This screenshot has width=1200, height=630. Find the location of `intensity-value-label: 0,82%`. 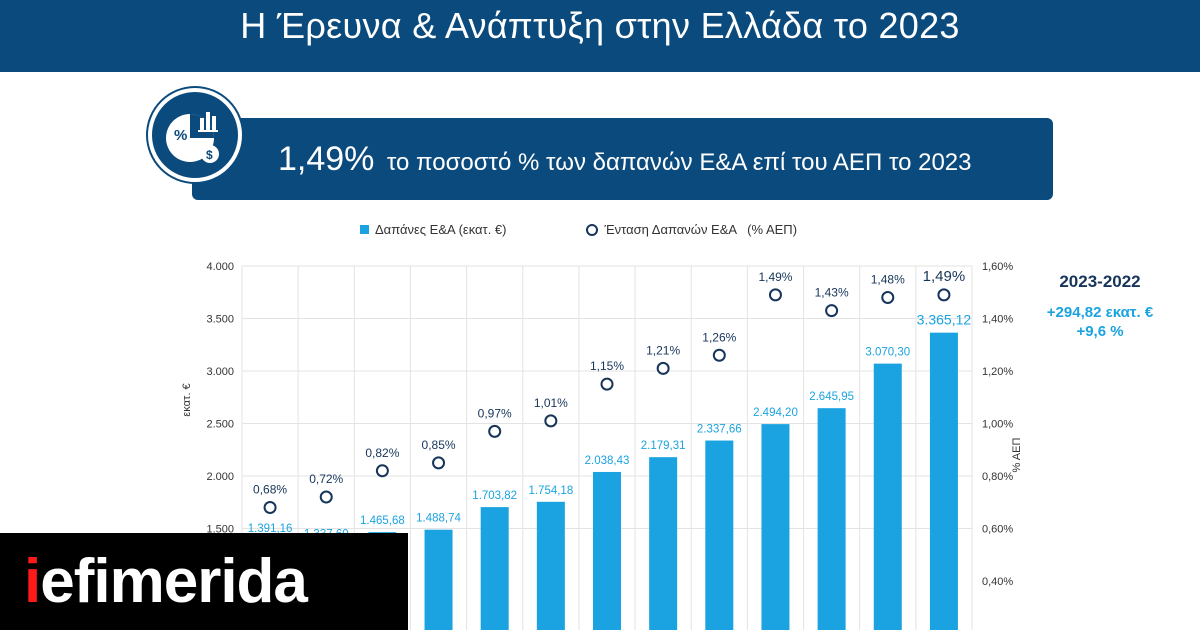

intensity-value-label: 0,82% is located at coordinates (382, 453).